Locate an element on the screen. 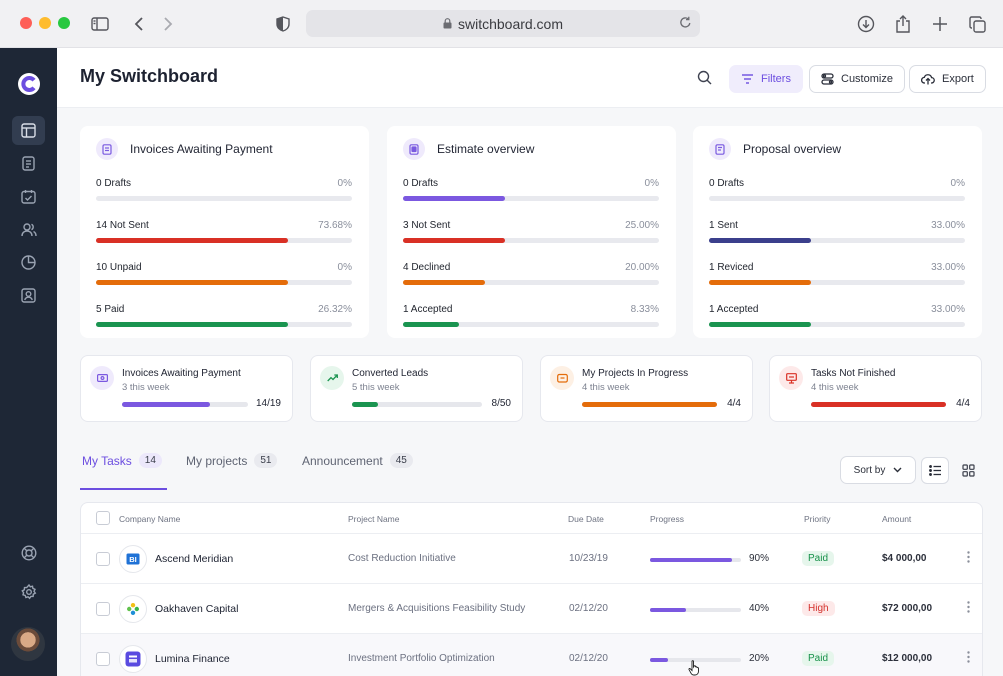  stat-progress-track is located at coordinates (417, 404).